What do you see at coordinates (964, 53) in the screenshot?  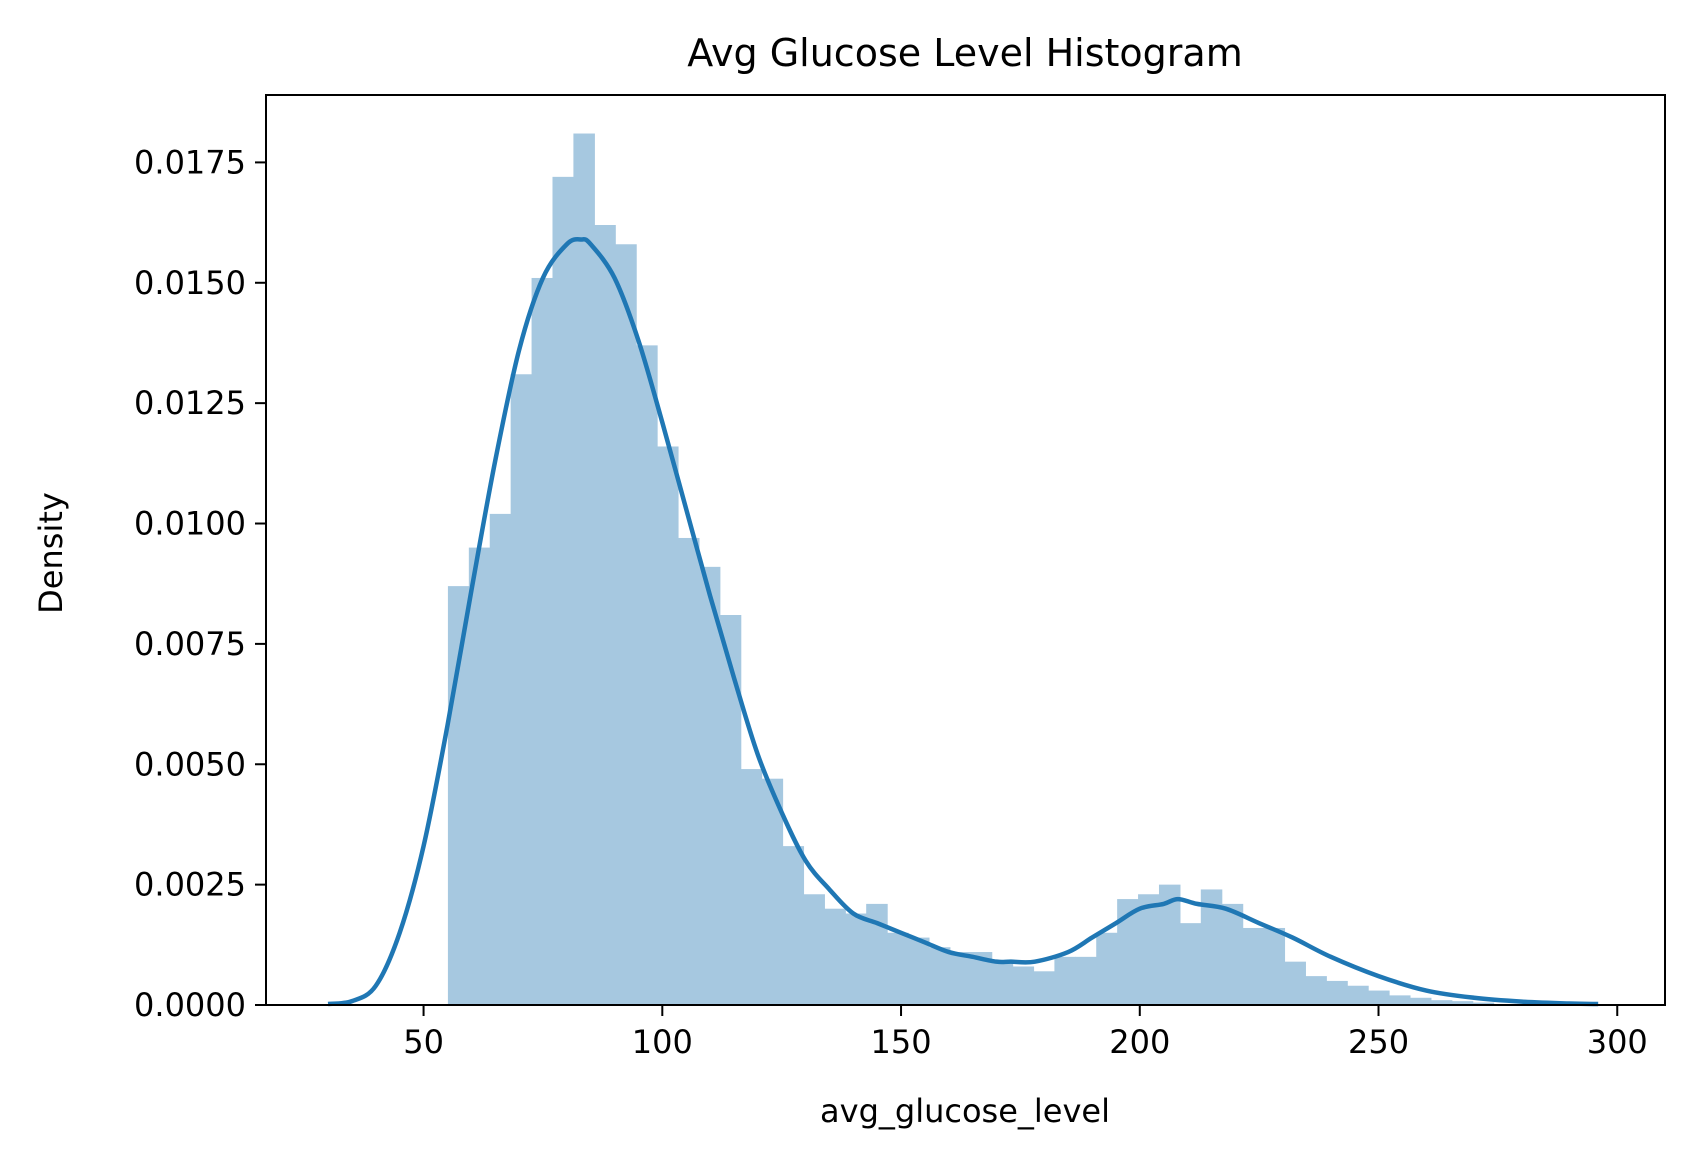 I see `chart-title: Avg Glucose Level Histogram` at bounding box center [964, 53].